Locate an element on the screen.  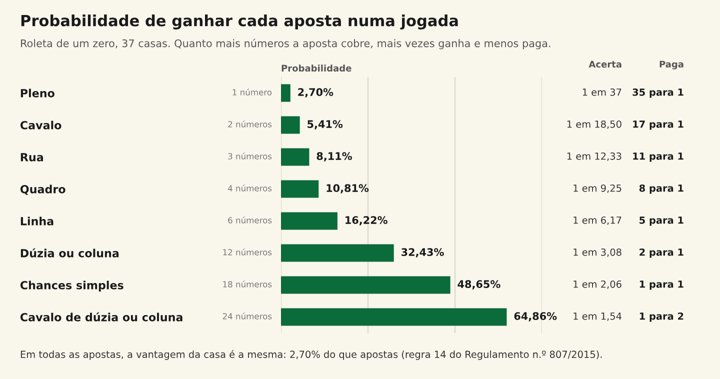
text: 1 em 37 is located at coordinates (602, 92).